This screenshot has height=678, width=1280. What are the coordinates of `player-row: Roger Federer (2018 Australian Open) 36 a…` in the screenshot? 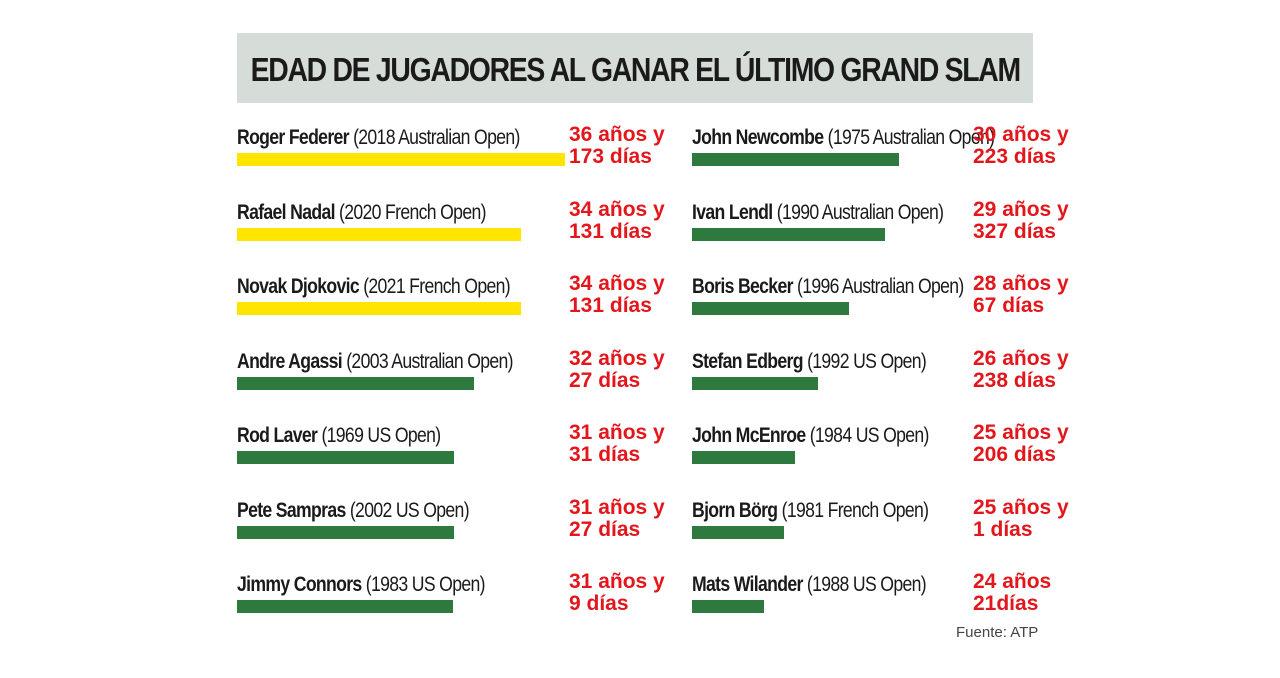 It's located at (451, 160).